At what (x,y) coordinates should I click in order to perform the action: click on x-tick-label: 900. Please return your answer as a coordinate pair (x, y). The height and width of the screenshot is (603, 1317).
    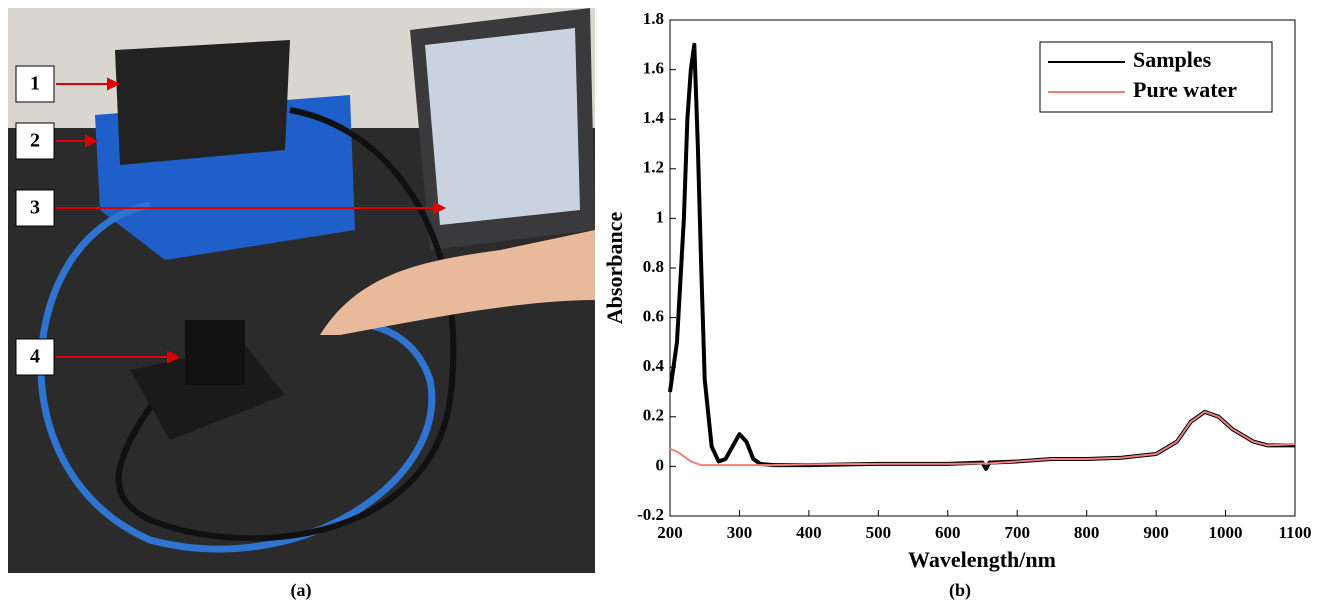
    Looking at the image, I should click on (1156, 532).